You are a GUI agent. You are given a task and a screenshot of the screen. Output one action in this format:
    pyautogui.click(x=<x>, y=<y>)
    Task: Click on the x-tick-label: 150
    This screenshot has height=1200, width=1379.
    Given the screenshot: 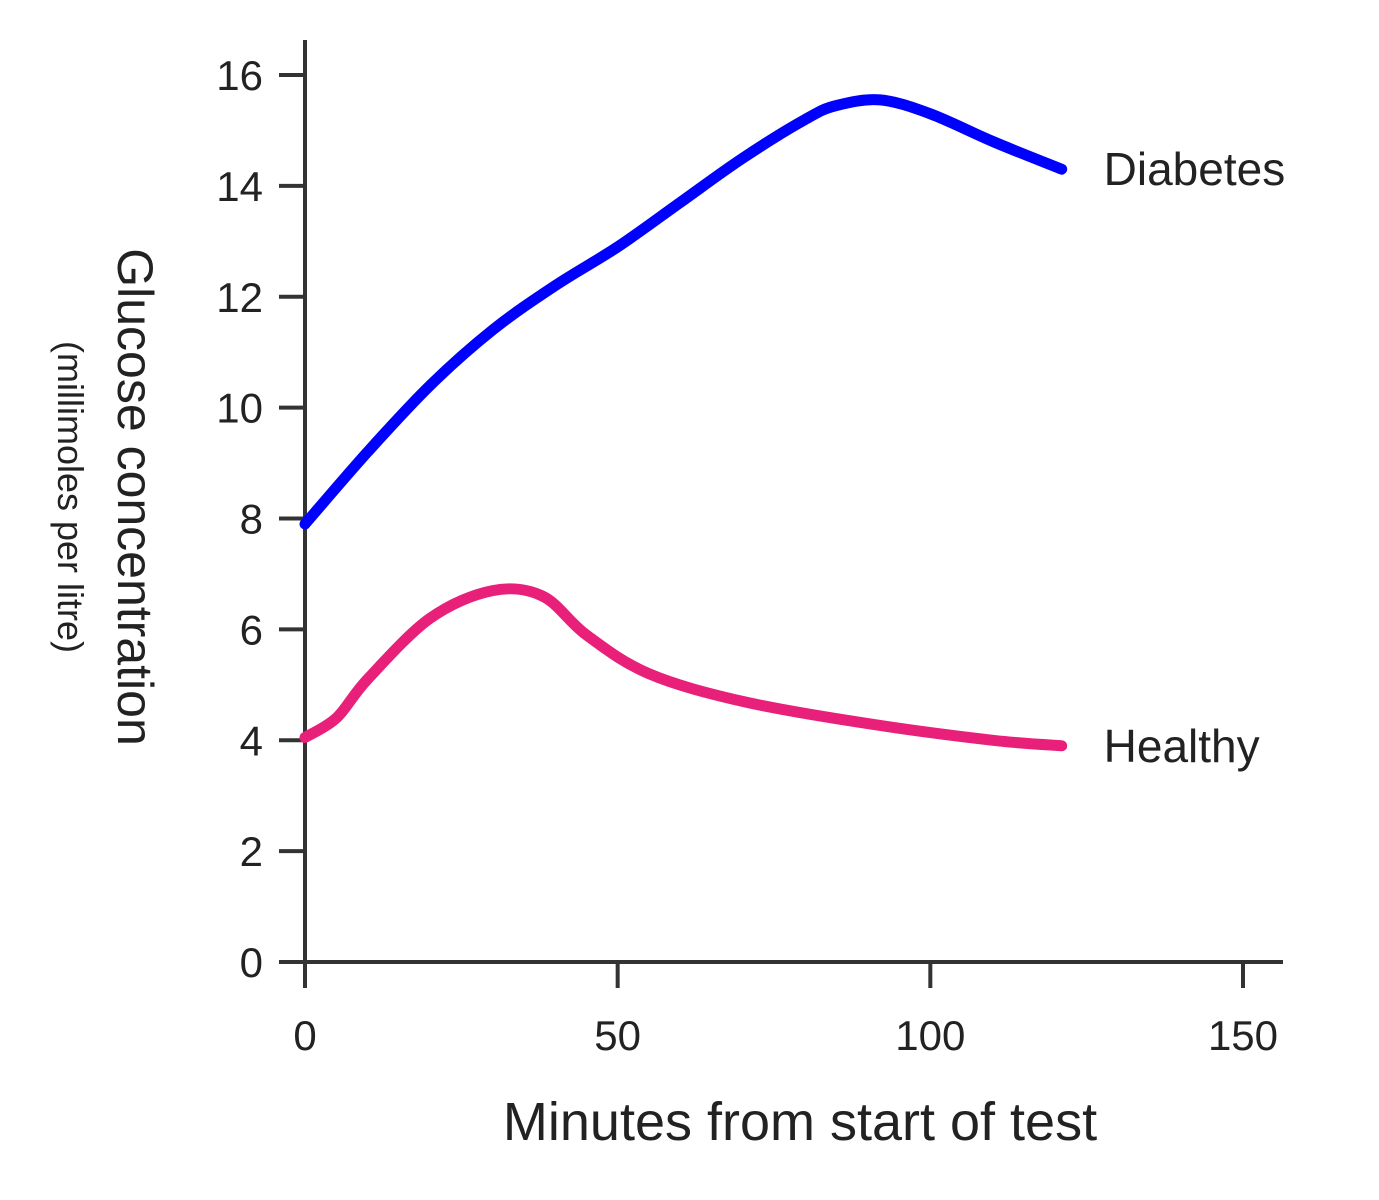 What is the action you would take?
    pyautogui.click(x=1243, y=1035)
    